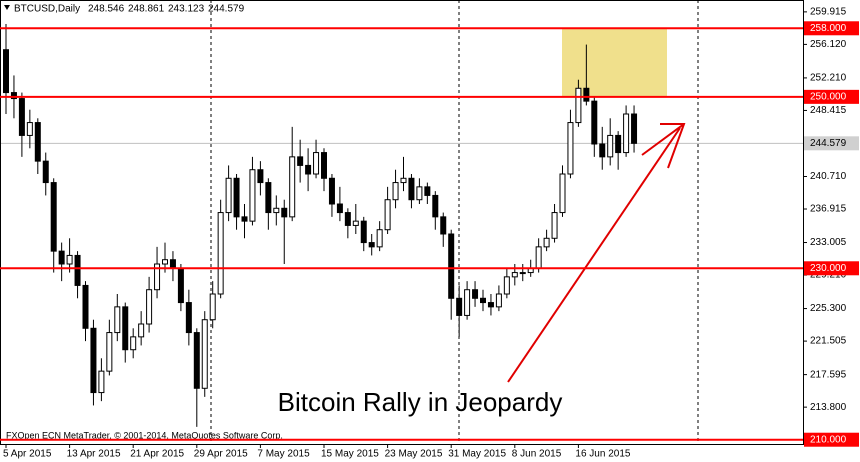 Image resolution: width=860 pixels, height=462 pixels. What do you see at coordinates (828, 96) in the screenshot?
I see `level-label: 250.000` at bounding box center [828, 96].